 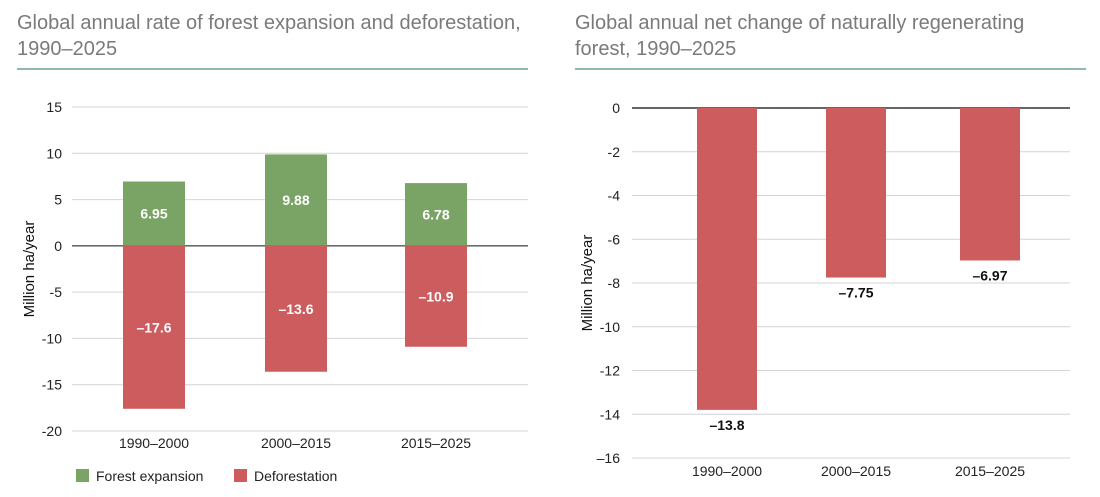 What do you see at coordinates (614, 152) in the screenshot?
I see `y-tick-label: -2` at bounding box center [614, 152].